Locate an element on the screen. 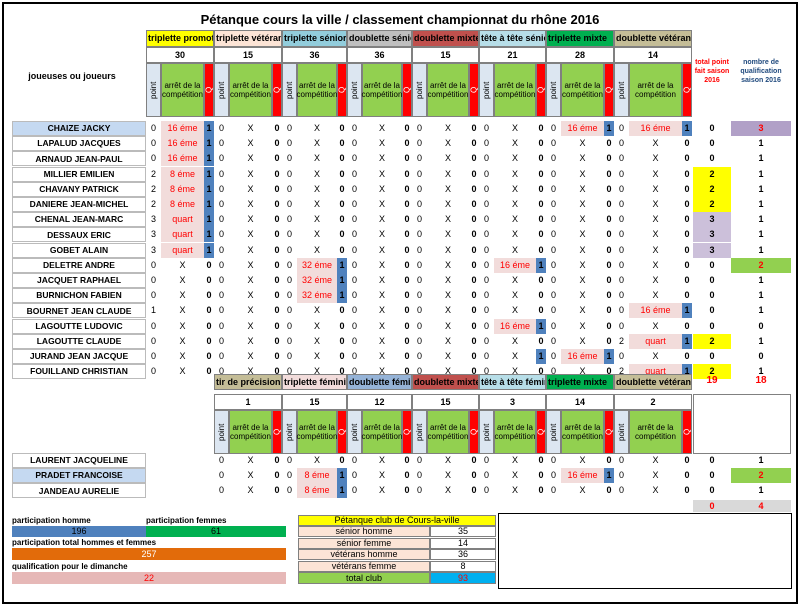  cell-arret: 8 éme is located at coordinates (182, 189).